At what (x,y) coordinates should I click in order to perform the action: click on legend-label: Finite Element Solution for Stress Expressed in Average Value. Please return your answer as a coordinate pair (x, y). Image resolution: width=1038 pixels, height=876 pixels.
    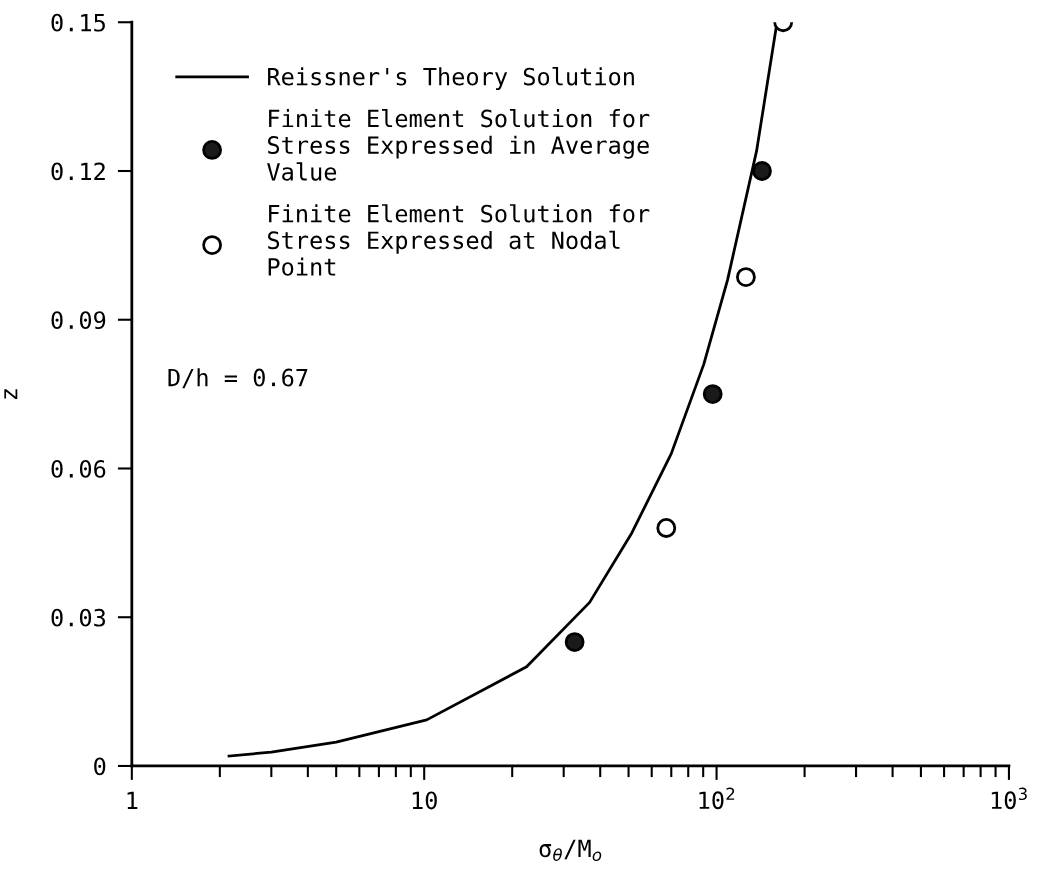
    Looking at the image, I should click on (458, 144).